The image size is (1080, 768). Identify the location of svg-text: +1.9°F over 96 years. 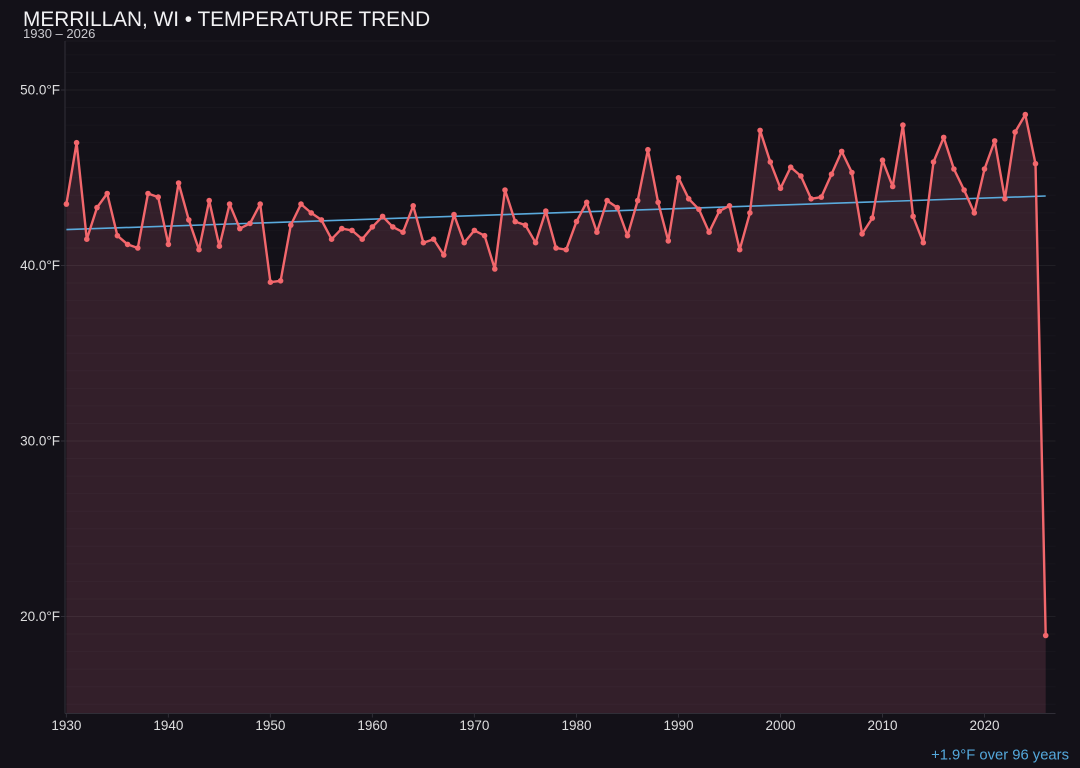
(1000, 756).